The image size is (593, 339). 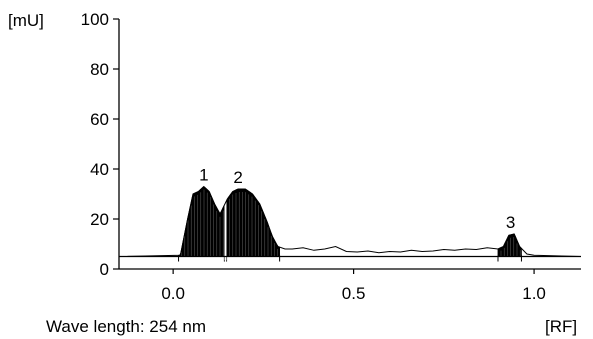 What do you see at coordinates (126, 326) in the screenshot?
I see `wavelength-caption: Wave length: 254 nm` at bounding box center [126, 326].